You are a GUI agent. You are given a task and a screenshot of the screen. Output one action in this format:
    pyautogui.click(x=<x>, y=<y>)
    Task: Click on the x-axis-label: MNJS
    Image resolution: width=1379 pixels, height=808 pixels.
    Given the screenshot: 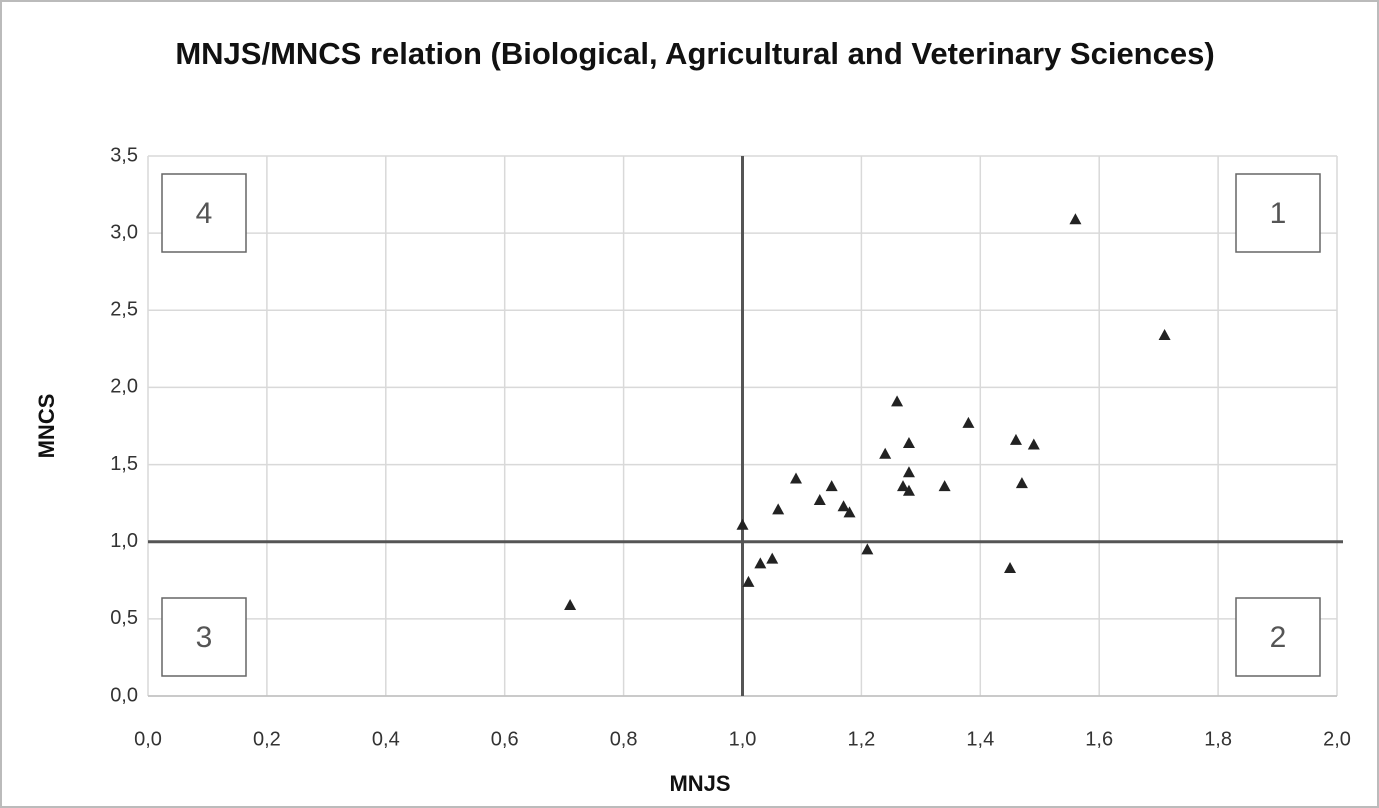 What is the action you would take?
    pyautogui.click(x=699, y=783)
    